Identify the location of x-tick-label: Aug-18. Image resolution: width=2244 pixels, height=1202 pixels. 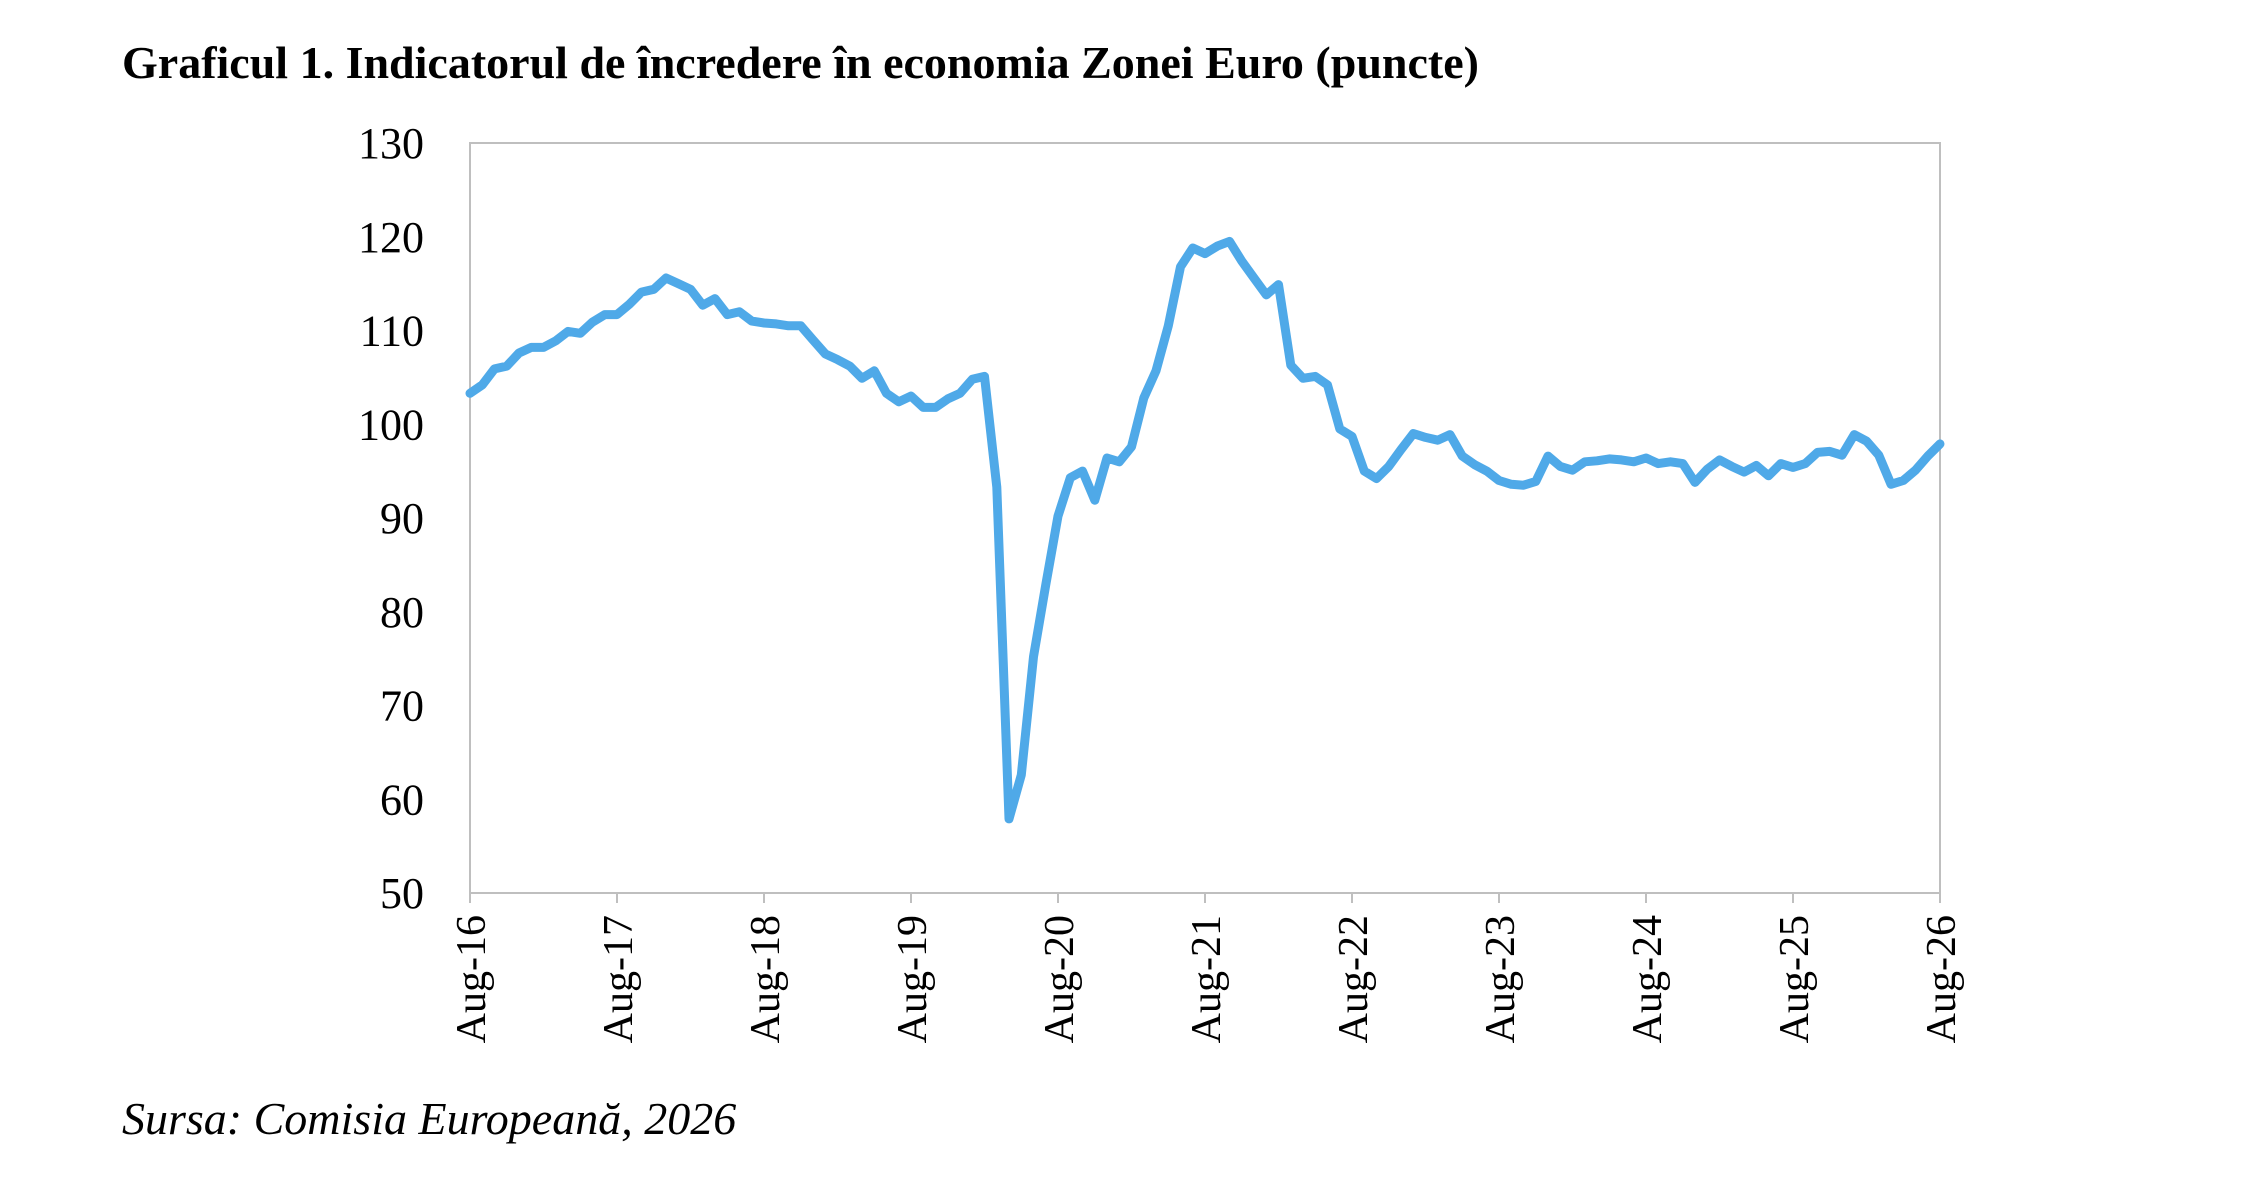
(766, 979).